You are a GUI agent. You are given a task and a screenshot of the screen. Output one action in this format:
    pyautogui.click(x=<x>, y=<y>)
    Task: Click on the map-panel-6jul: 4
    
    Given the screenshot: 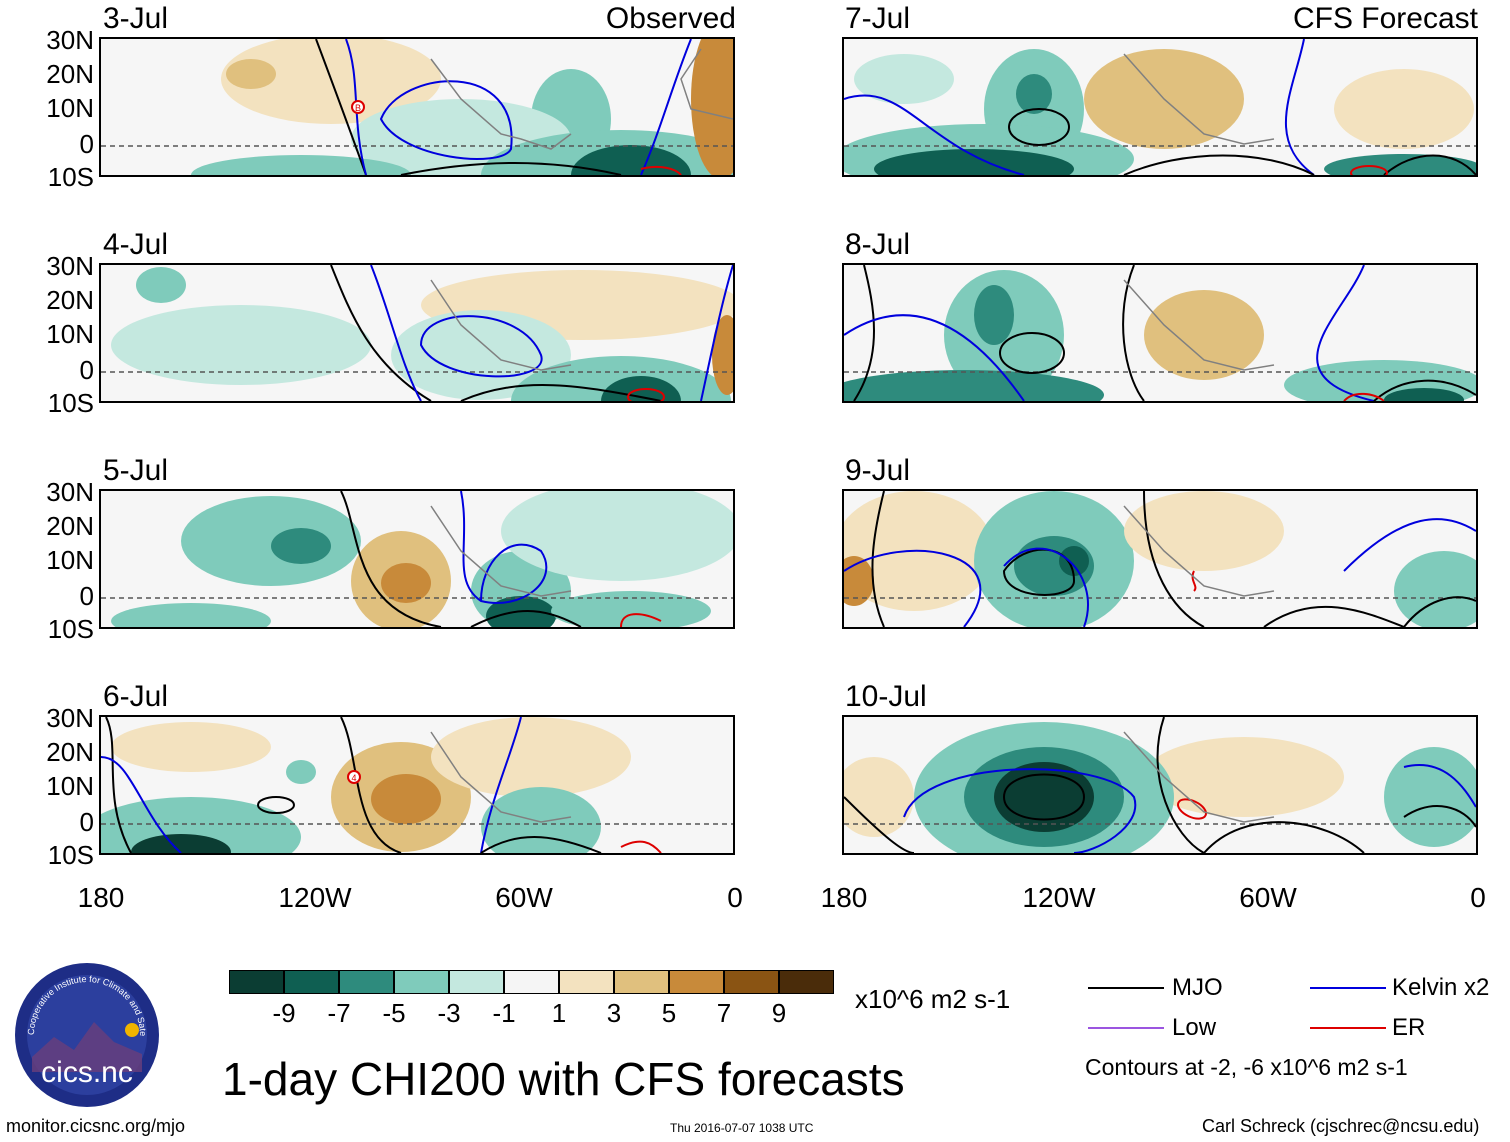 What is the action you would take?
    pyautogui.click(x=417, y=785)
    